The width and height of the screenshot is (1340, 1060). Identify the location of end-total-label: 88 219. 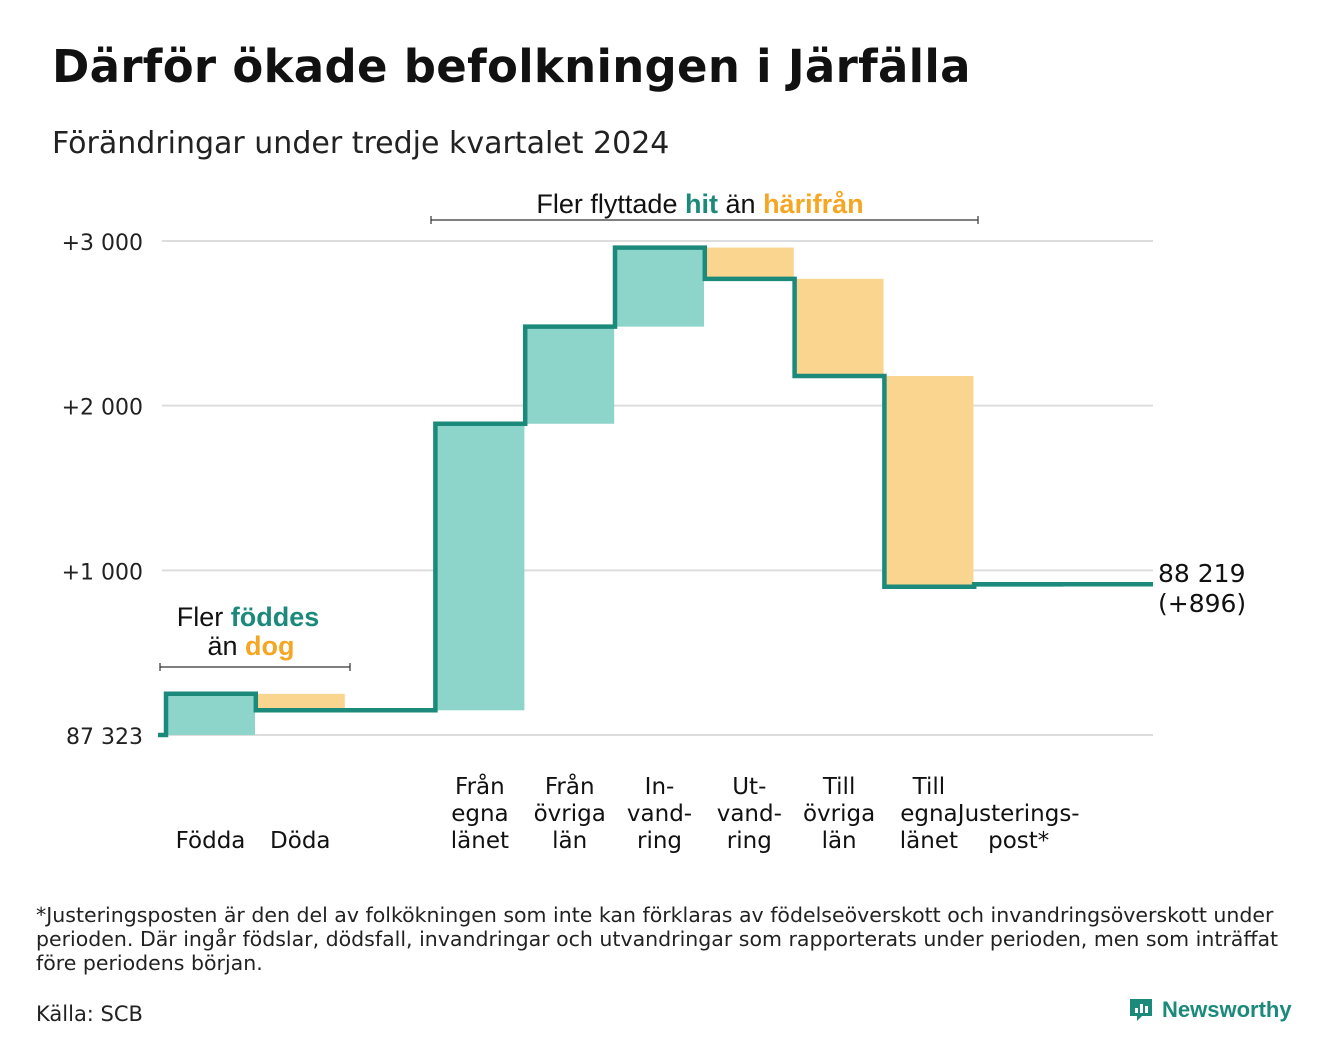
(1201, 573).